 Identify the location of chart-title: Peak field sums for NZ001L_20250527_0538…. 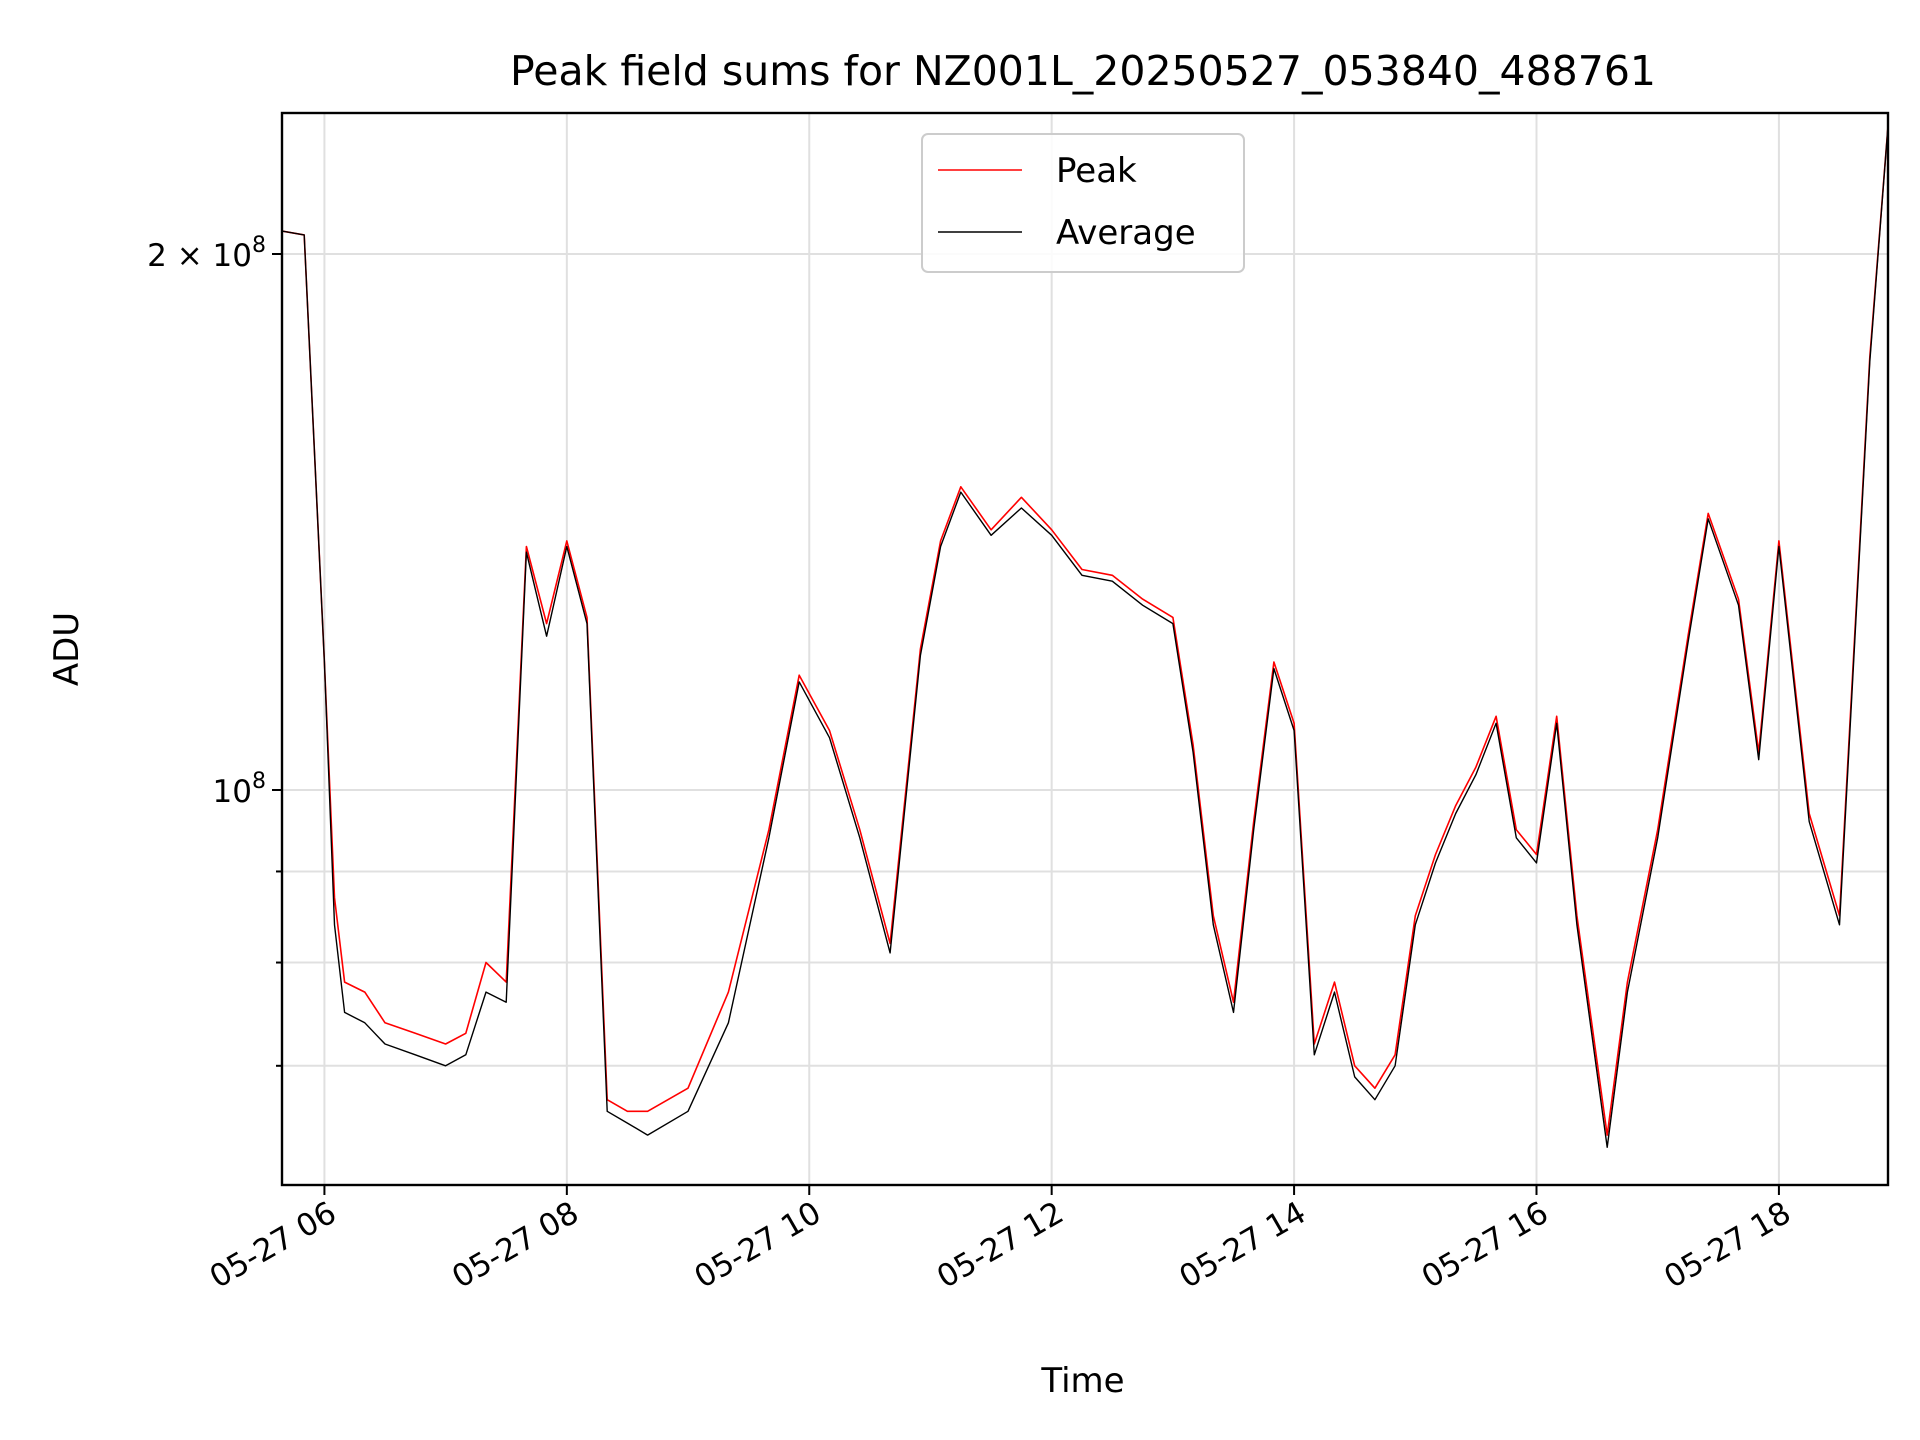
(1083, 71).